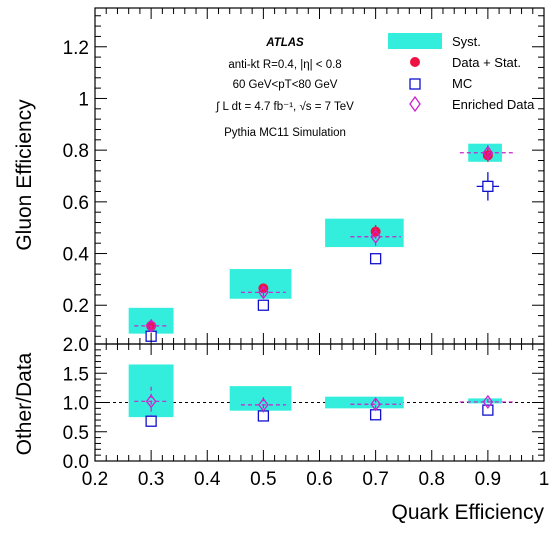  What do you see at coordinates (76, 433) in the screenshot?
I see `ratio-ytick-label: 0.5` at bounding box center [76, 433].